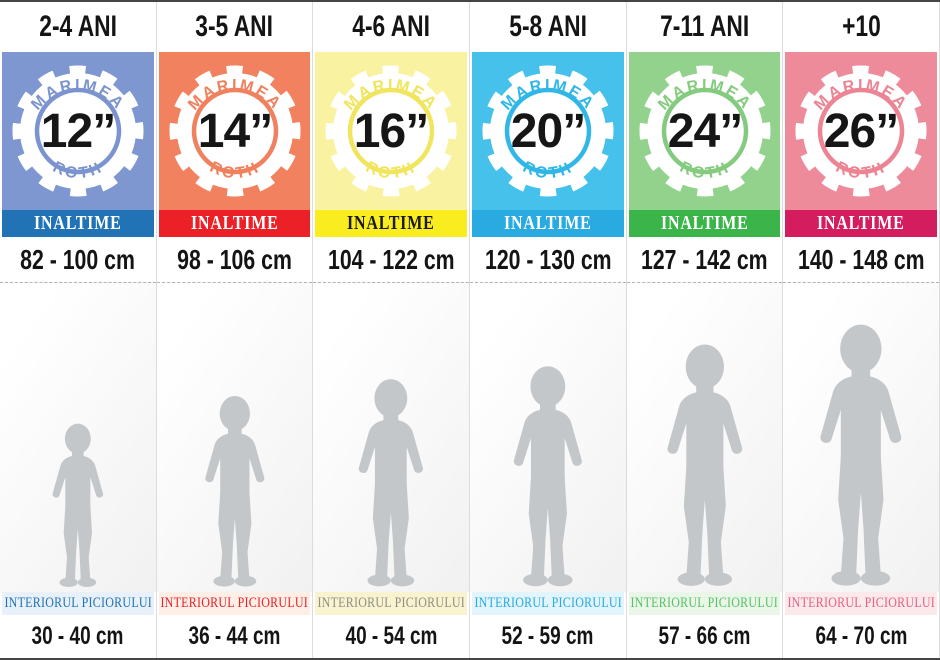  I want to click on age-range-header: +10, so click(861, 27).